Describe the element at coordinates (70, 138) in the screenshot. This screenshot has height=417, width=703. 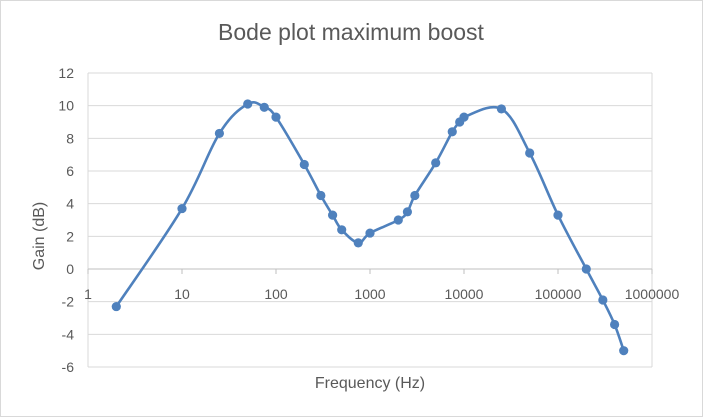
I see `y-tick-label: 8` at that location.